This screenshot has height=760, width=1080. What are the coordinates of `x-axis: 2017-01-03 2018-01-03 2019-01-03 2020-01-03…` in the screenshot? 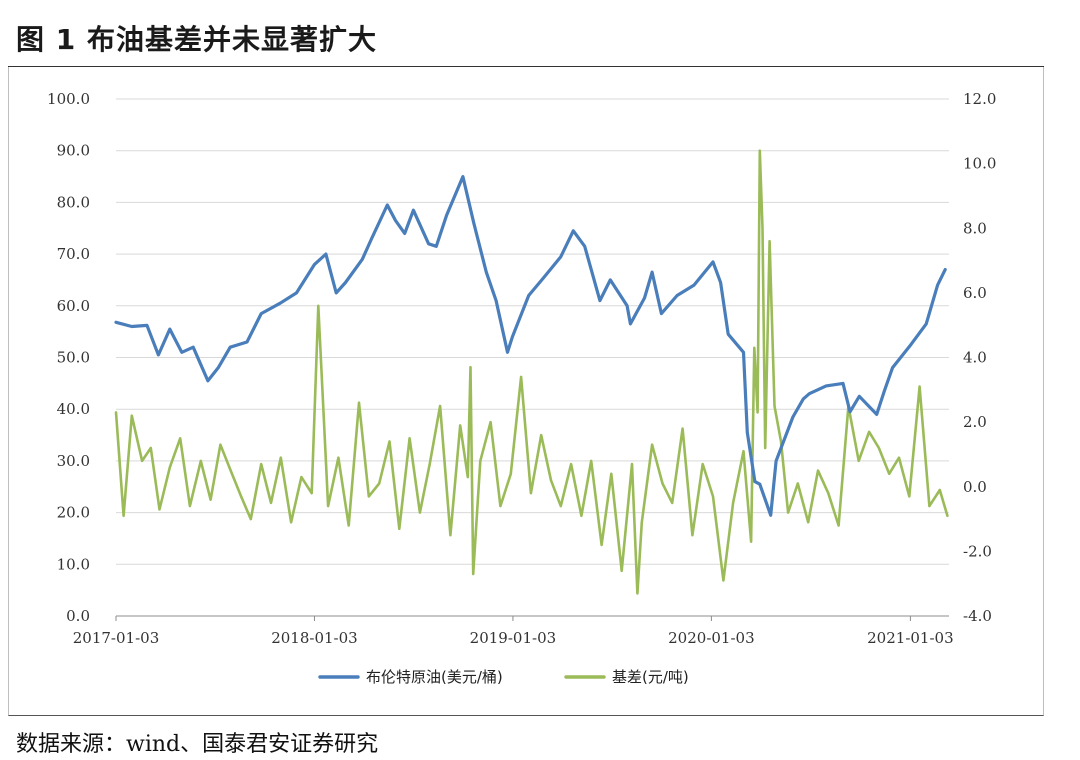 It's located at (513, 631).